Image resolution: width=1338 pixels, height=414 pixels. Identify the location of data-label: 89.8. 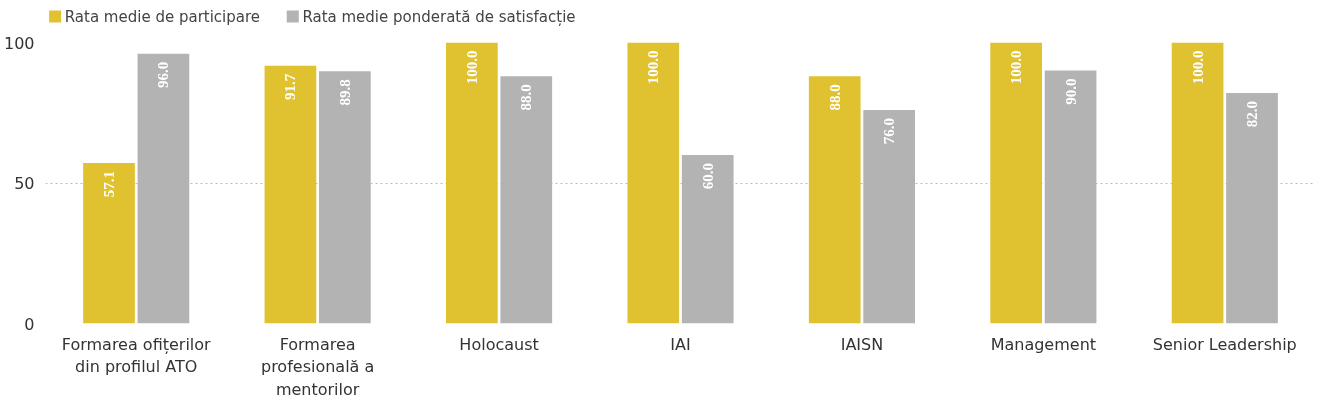
(344, 92).